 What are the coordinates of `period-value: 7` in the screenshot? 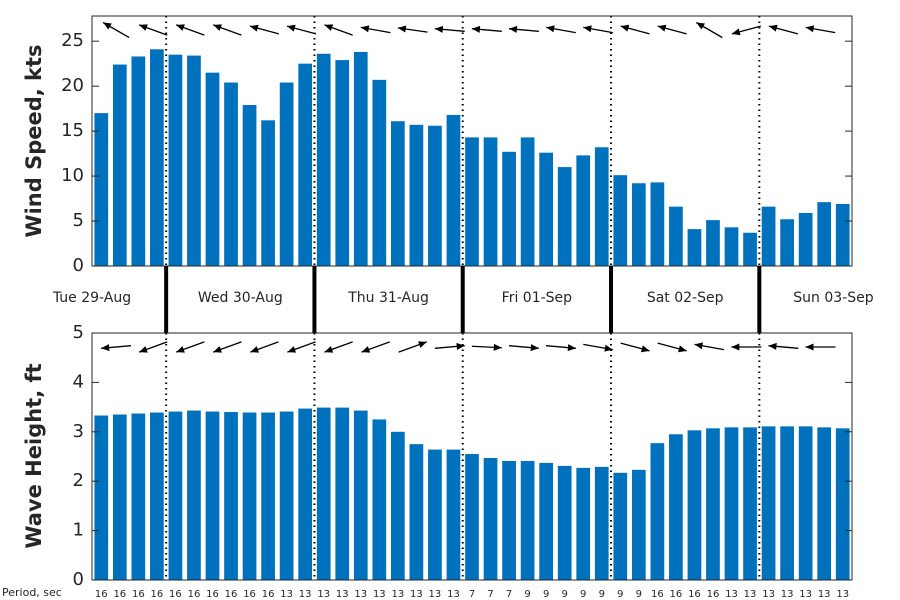 It's located at (472, 594).